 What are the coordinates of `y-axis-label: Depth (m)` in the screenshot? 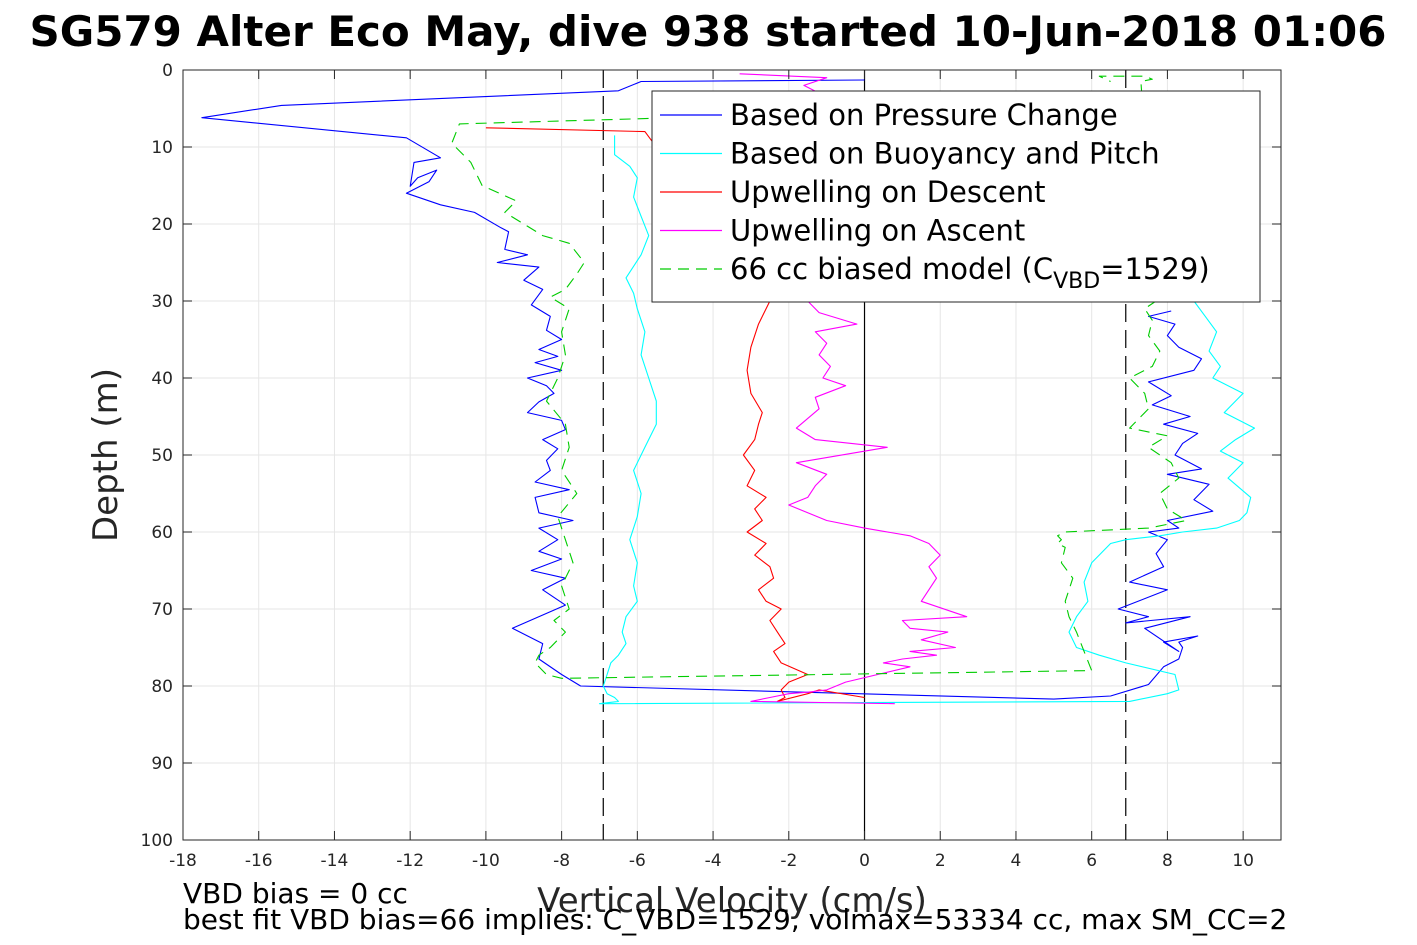 It's located at (106, 455).